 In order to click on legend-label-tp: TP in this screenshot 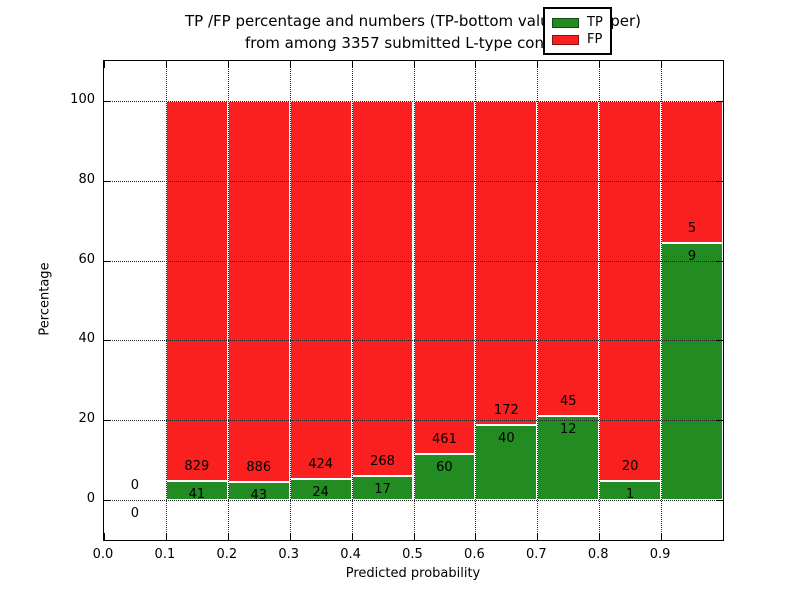, I will do `click(595, 22)`.